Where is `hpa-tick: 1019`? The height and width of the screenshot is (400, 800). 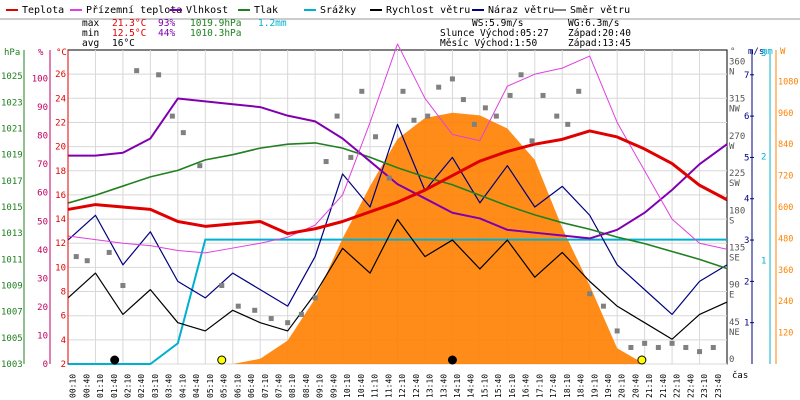
hpa-tick: 1019 is located at coordinates (12, 156).